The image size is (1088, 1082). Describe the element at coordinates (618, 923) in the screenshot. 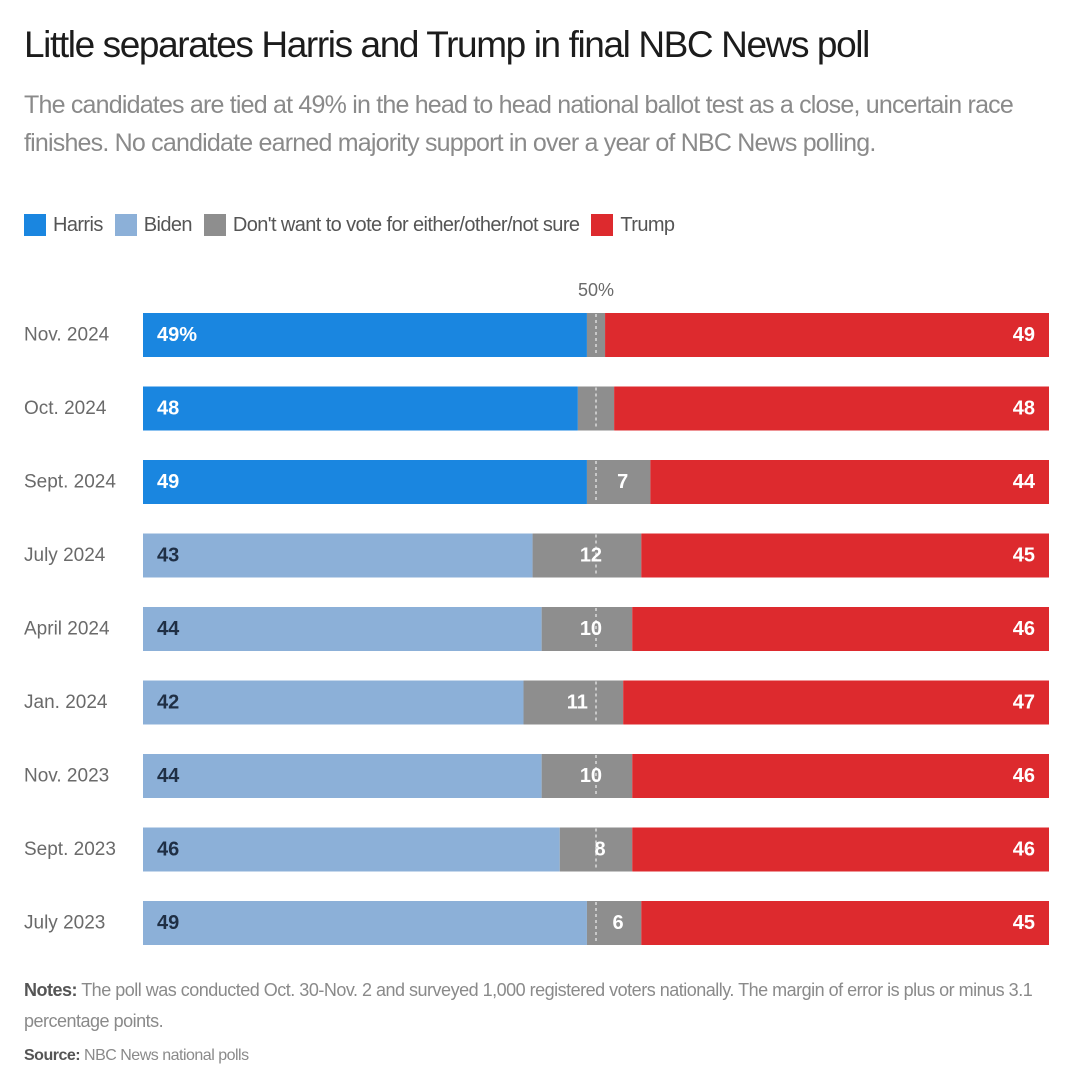

I see `value-label-other: 6` at that location.